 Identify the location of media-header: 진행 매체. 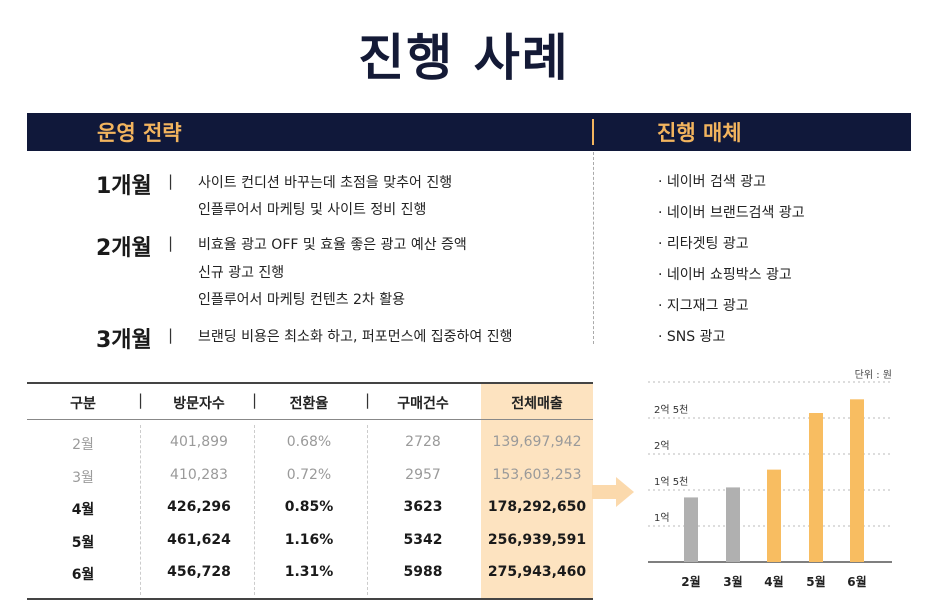
(699, 133).